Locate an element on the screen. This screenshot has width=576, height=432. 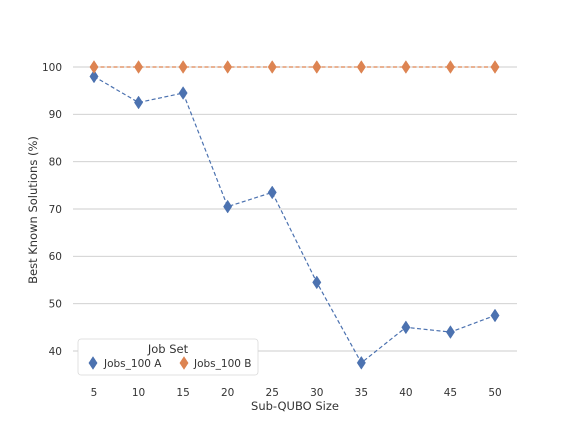
y-tick-label: 90 is located at coordinates (55, 115).